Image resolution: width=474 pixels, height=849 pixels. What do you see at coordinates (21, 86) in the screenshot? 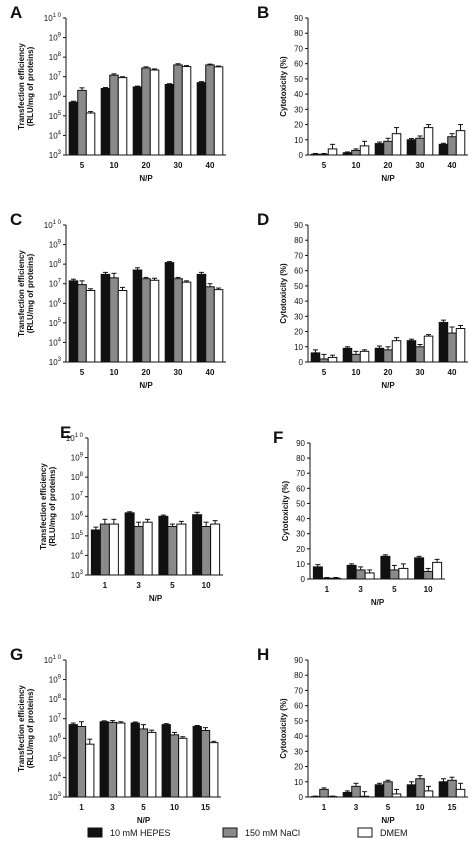
I see `y-axis-title: Transfection efficiency` at bounding box center [21, 86].